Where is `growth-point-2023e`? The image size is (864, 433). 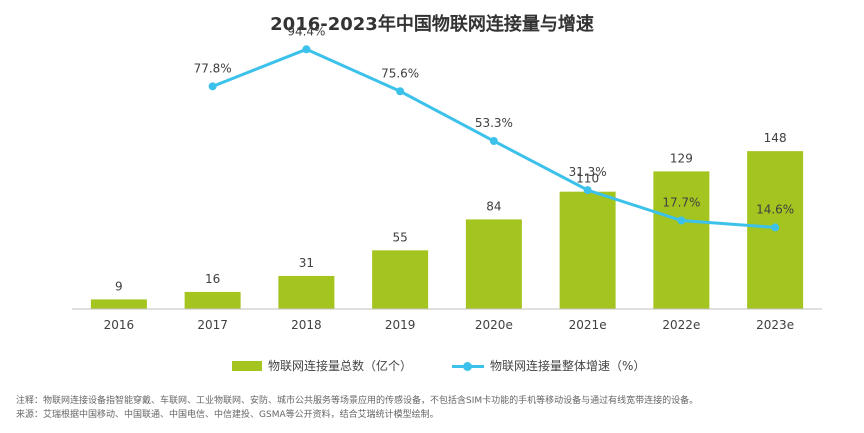 growth-point-2023e is located at coordinates (775, 227).